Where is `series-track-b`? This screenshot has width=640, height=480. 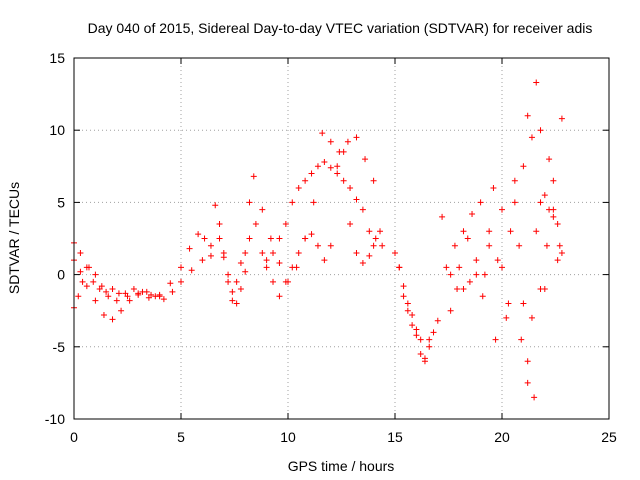 series-track-b is located at coordinates (142, 287).